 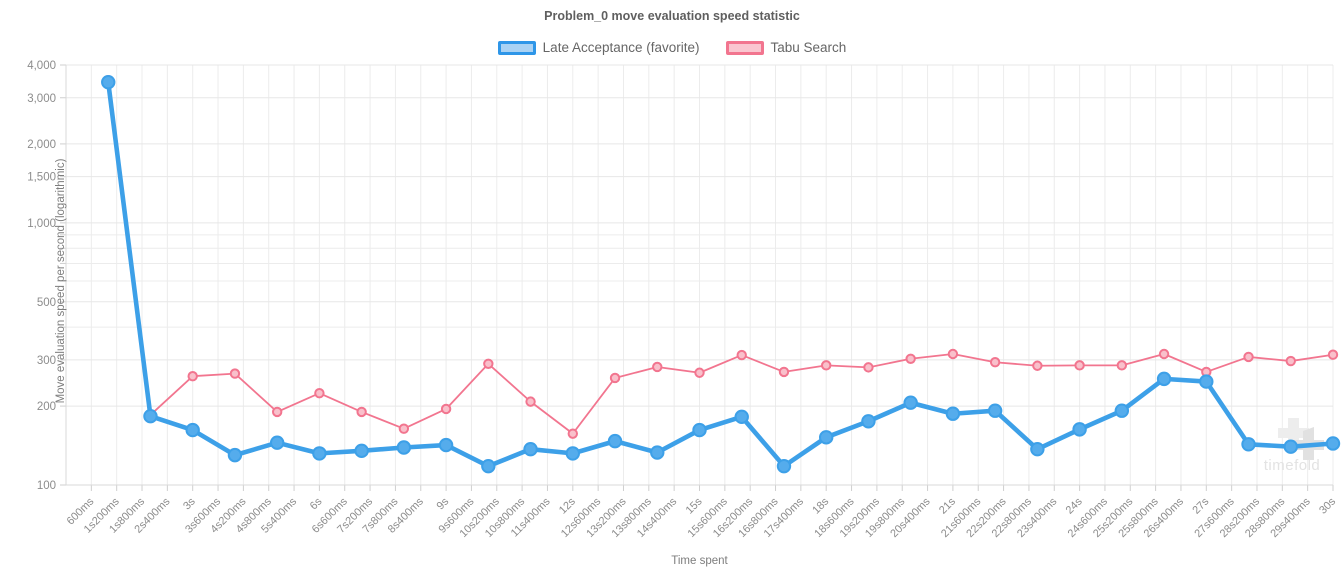 I want to click on legend-label: Late Acceptance (favorite), so click(x=621, y=47).